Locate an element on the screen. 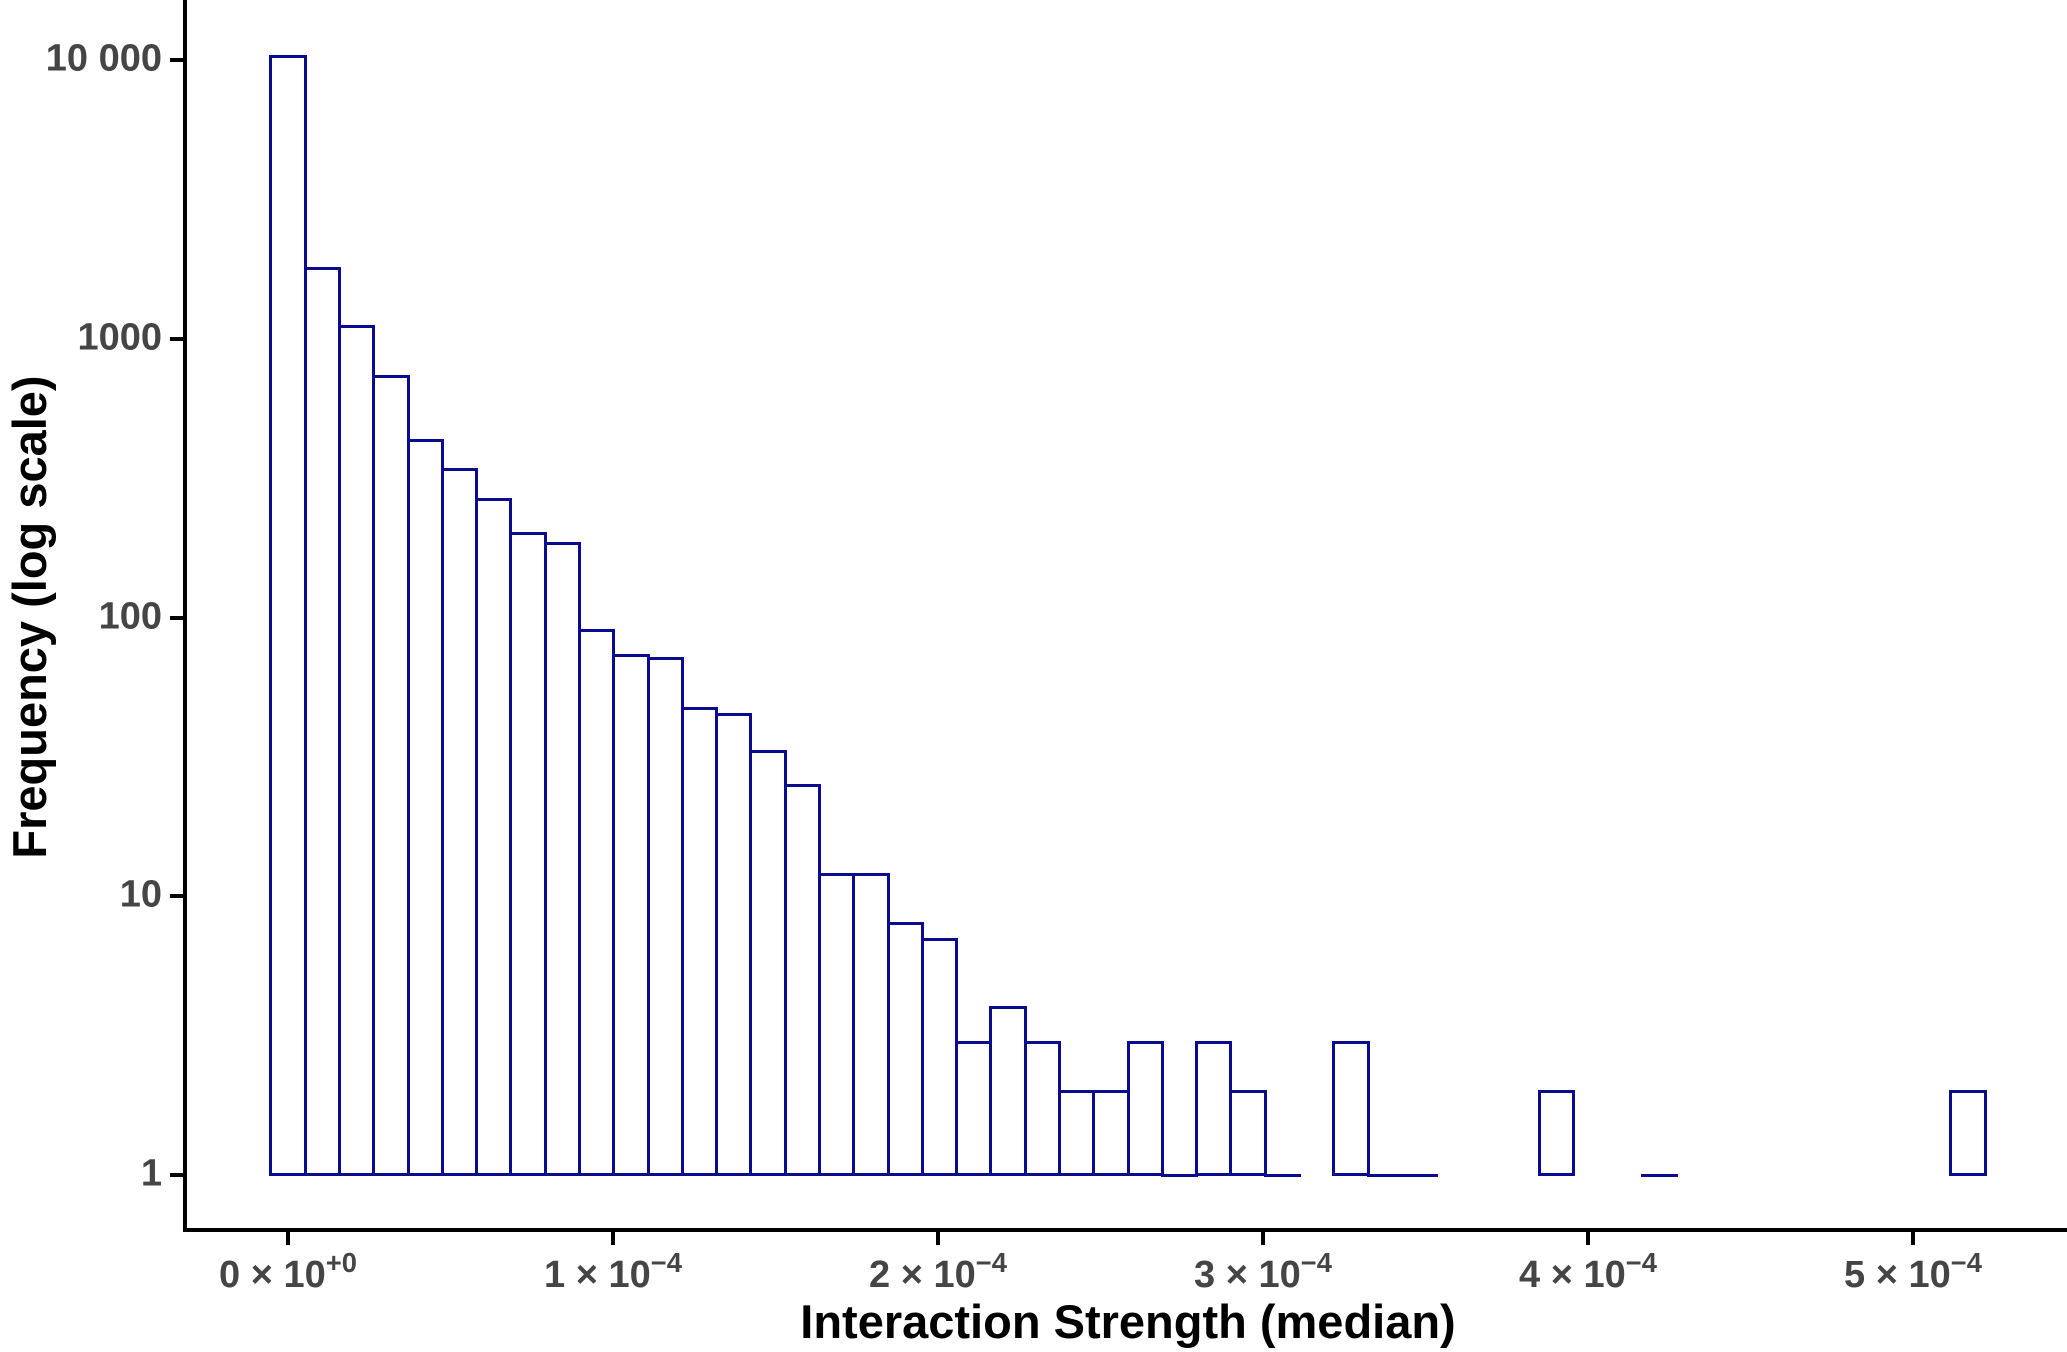 The height and width of the screenshot is (1352, 2067). y-tick-label: 1 is located at coordinates (151, 1173).